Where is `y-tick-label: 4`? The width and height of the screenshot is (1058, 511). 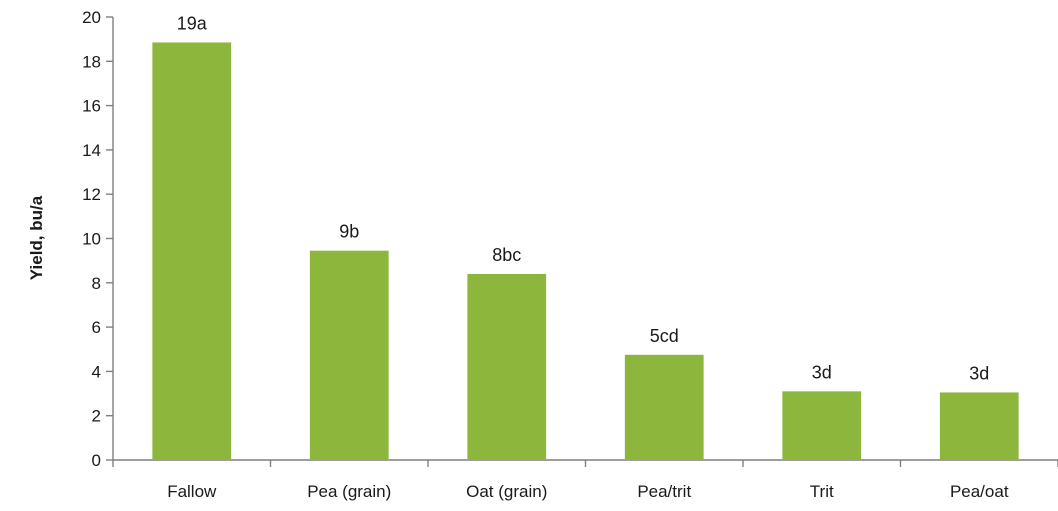
y-tick-label: 4 is located at coordinates (96, 371).